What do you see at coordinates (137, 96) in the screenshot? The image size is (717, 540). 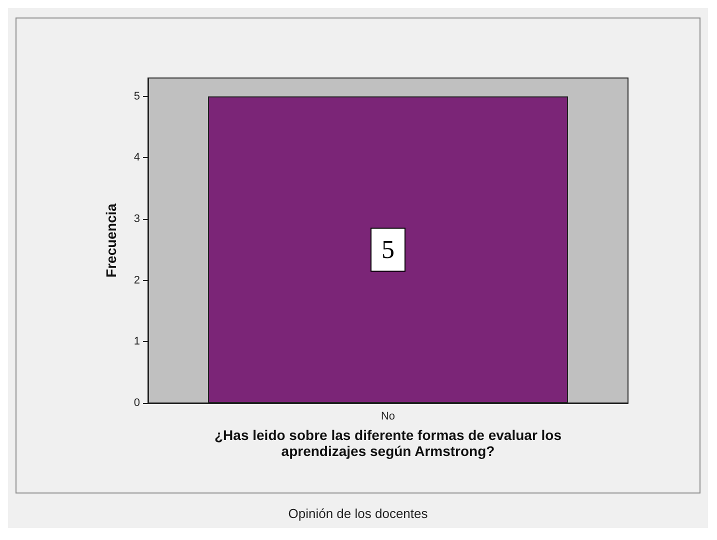 I see `y-tick-label: 5` at bounding box center [137, 96].